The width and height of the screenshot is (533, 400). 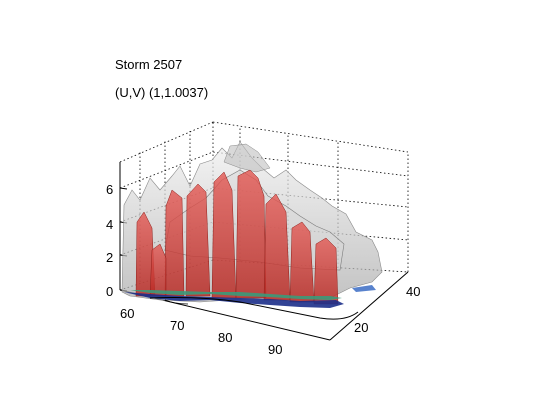 I want to click on floor-contour, so click(x=254, y=308).